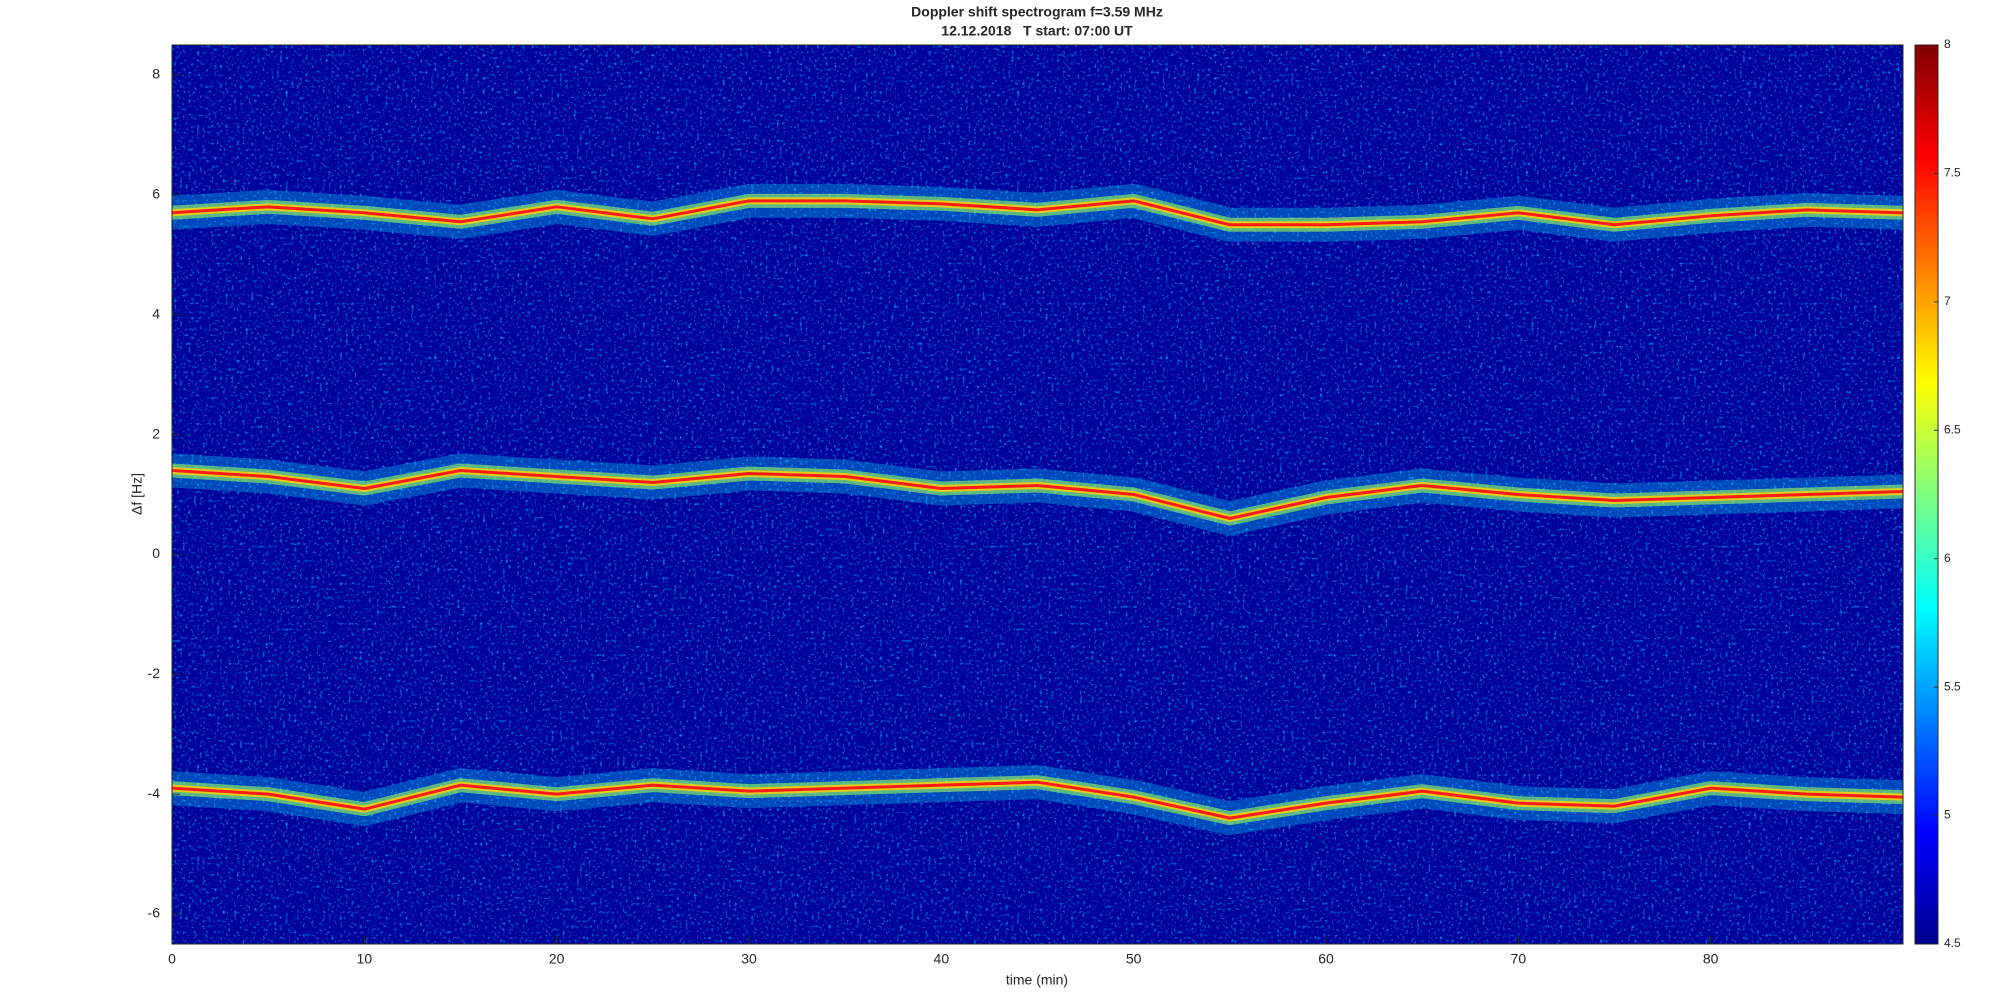 The width and height of the screenshot is (2000, 1003). I want to click on colorbar-tick-label: 6, so click(1947, 558).